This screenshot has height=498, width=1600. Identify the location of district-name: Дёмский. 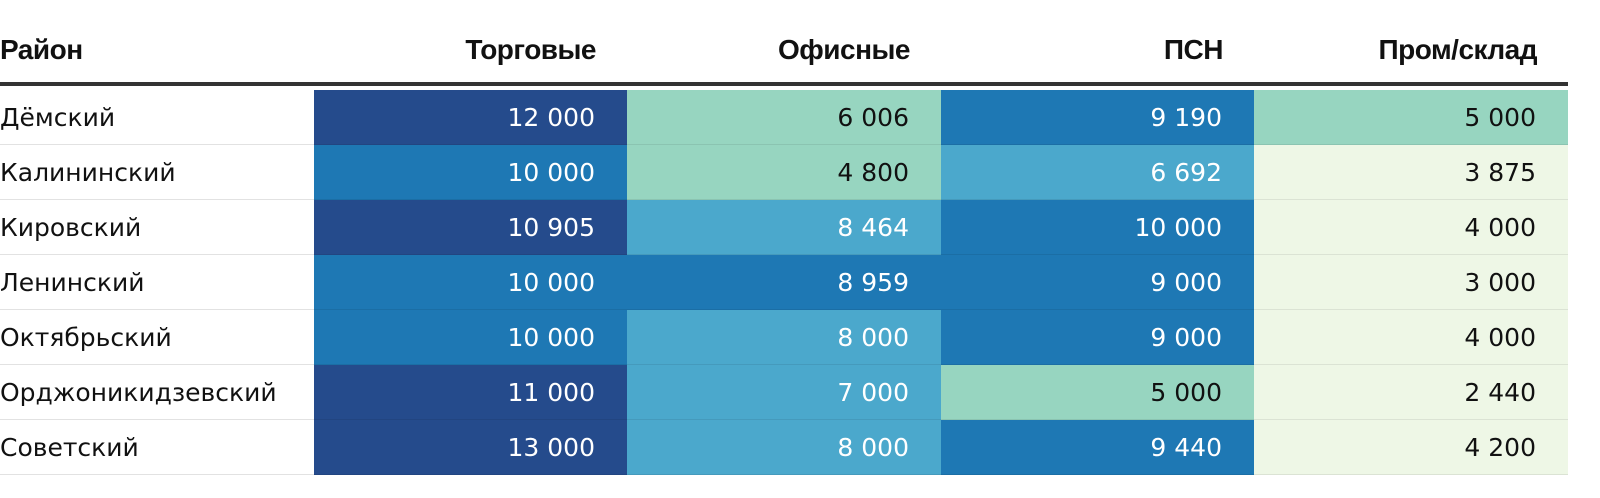
(58, 117).